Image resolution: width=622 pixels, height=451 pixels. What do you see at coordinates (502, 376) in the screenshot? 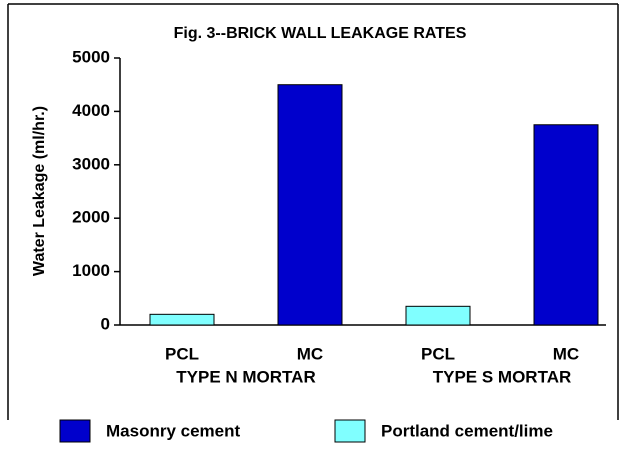
I see `group-label: TYPE S MORTAR` at bounding box center [502, 376].